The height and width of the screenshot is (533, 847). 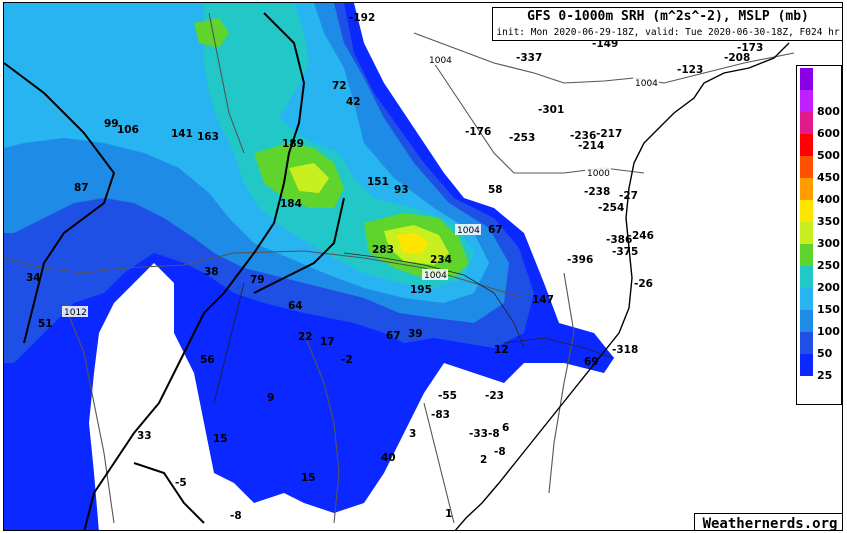 I want to click on srh-value-label: -33, so click(x=478, y=434).